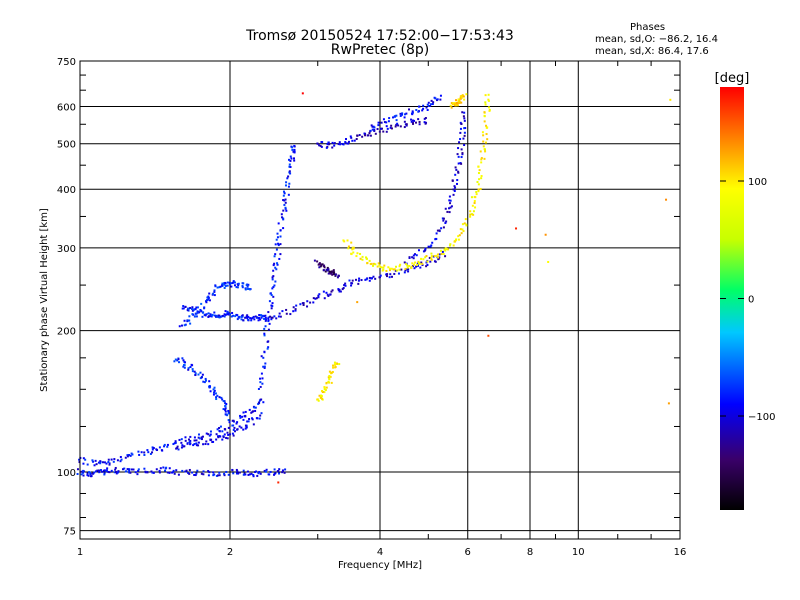 The width and height of the screenshot is (800, 600). Describe the element at coordinates (380, 552) in the screenshot. I see `x-tick-label: 4` at that location.